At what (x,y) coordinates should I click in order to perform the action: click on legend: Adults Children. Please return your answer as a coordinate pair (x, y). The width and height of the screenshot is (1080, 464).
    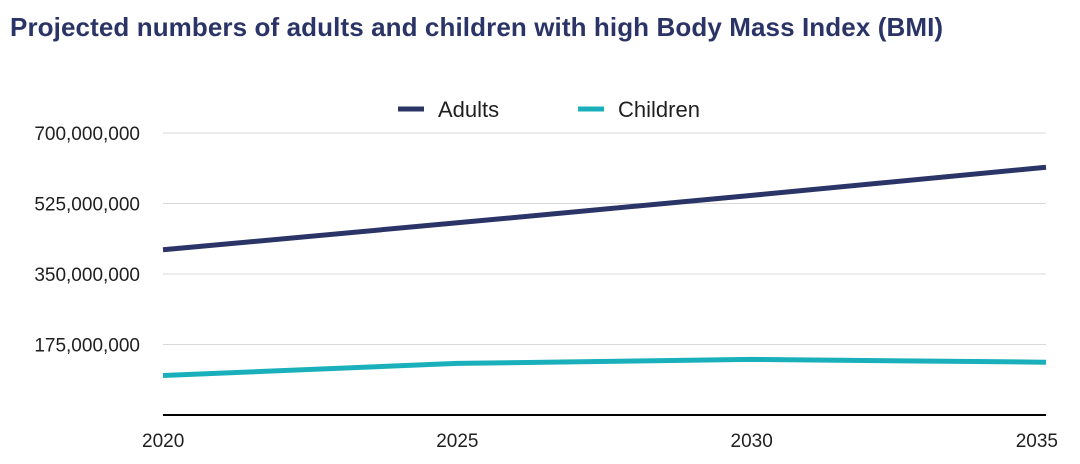
    Looking at the image, I should click on (549, 109).